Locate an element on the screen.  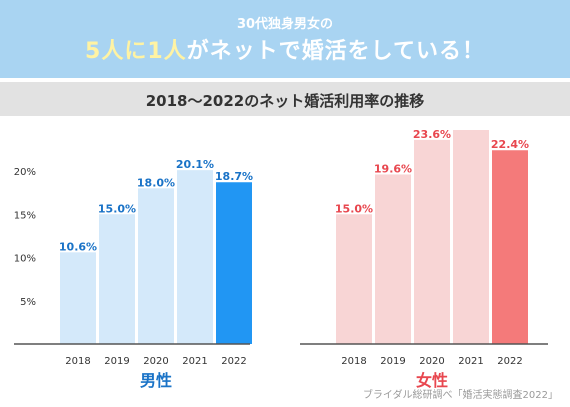
source-note: ブライダル総研調べ「婚活実態調査2022」 is located at coordinates (460, 395).